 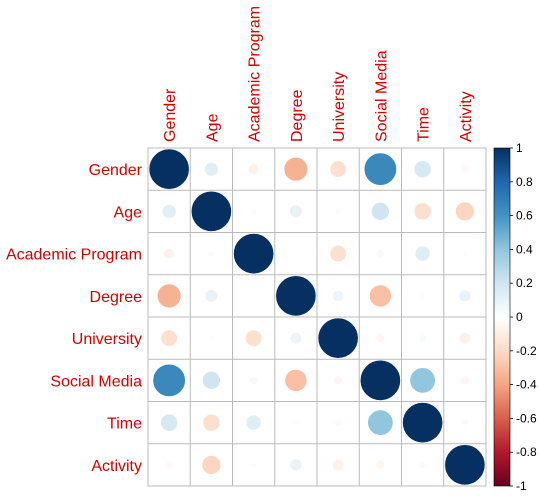 I want to click on legend-tick-label: 0.2, so click(x=524, y=283).